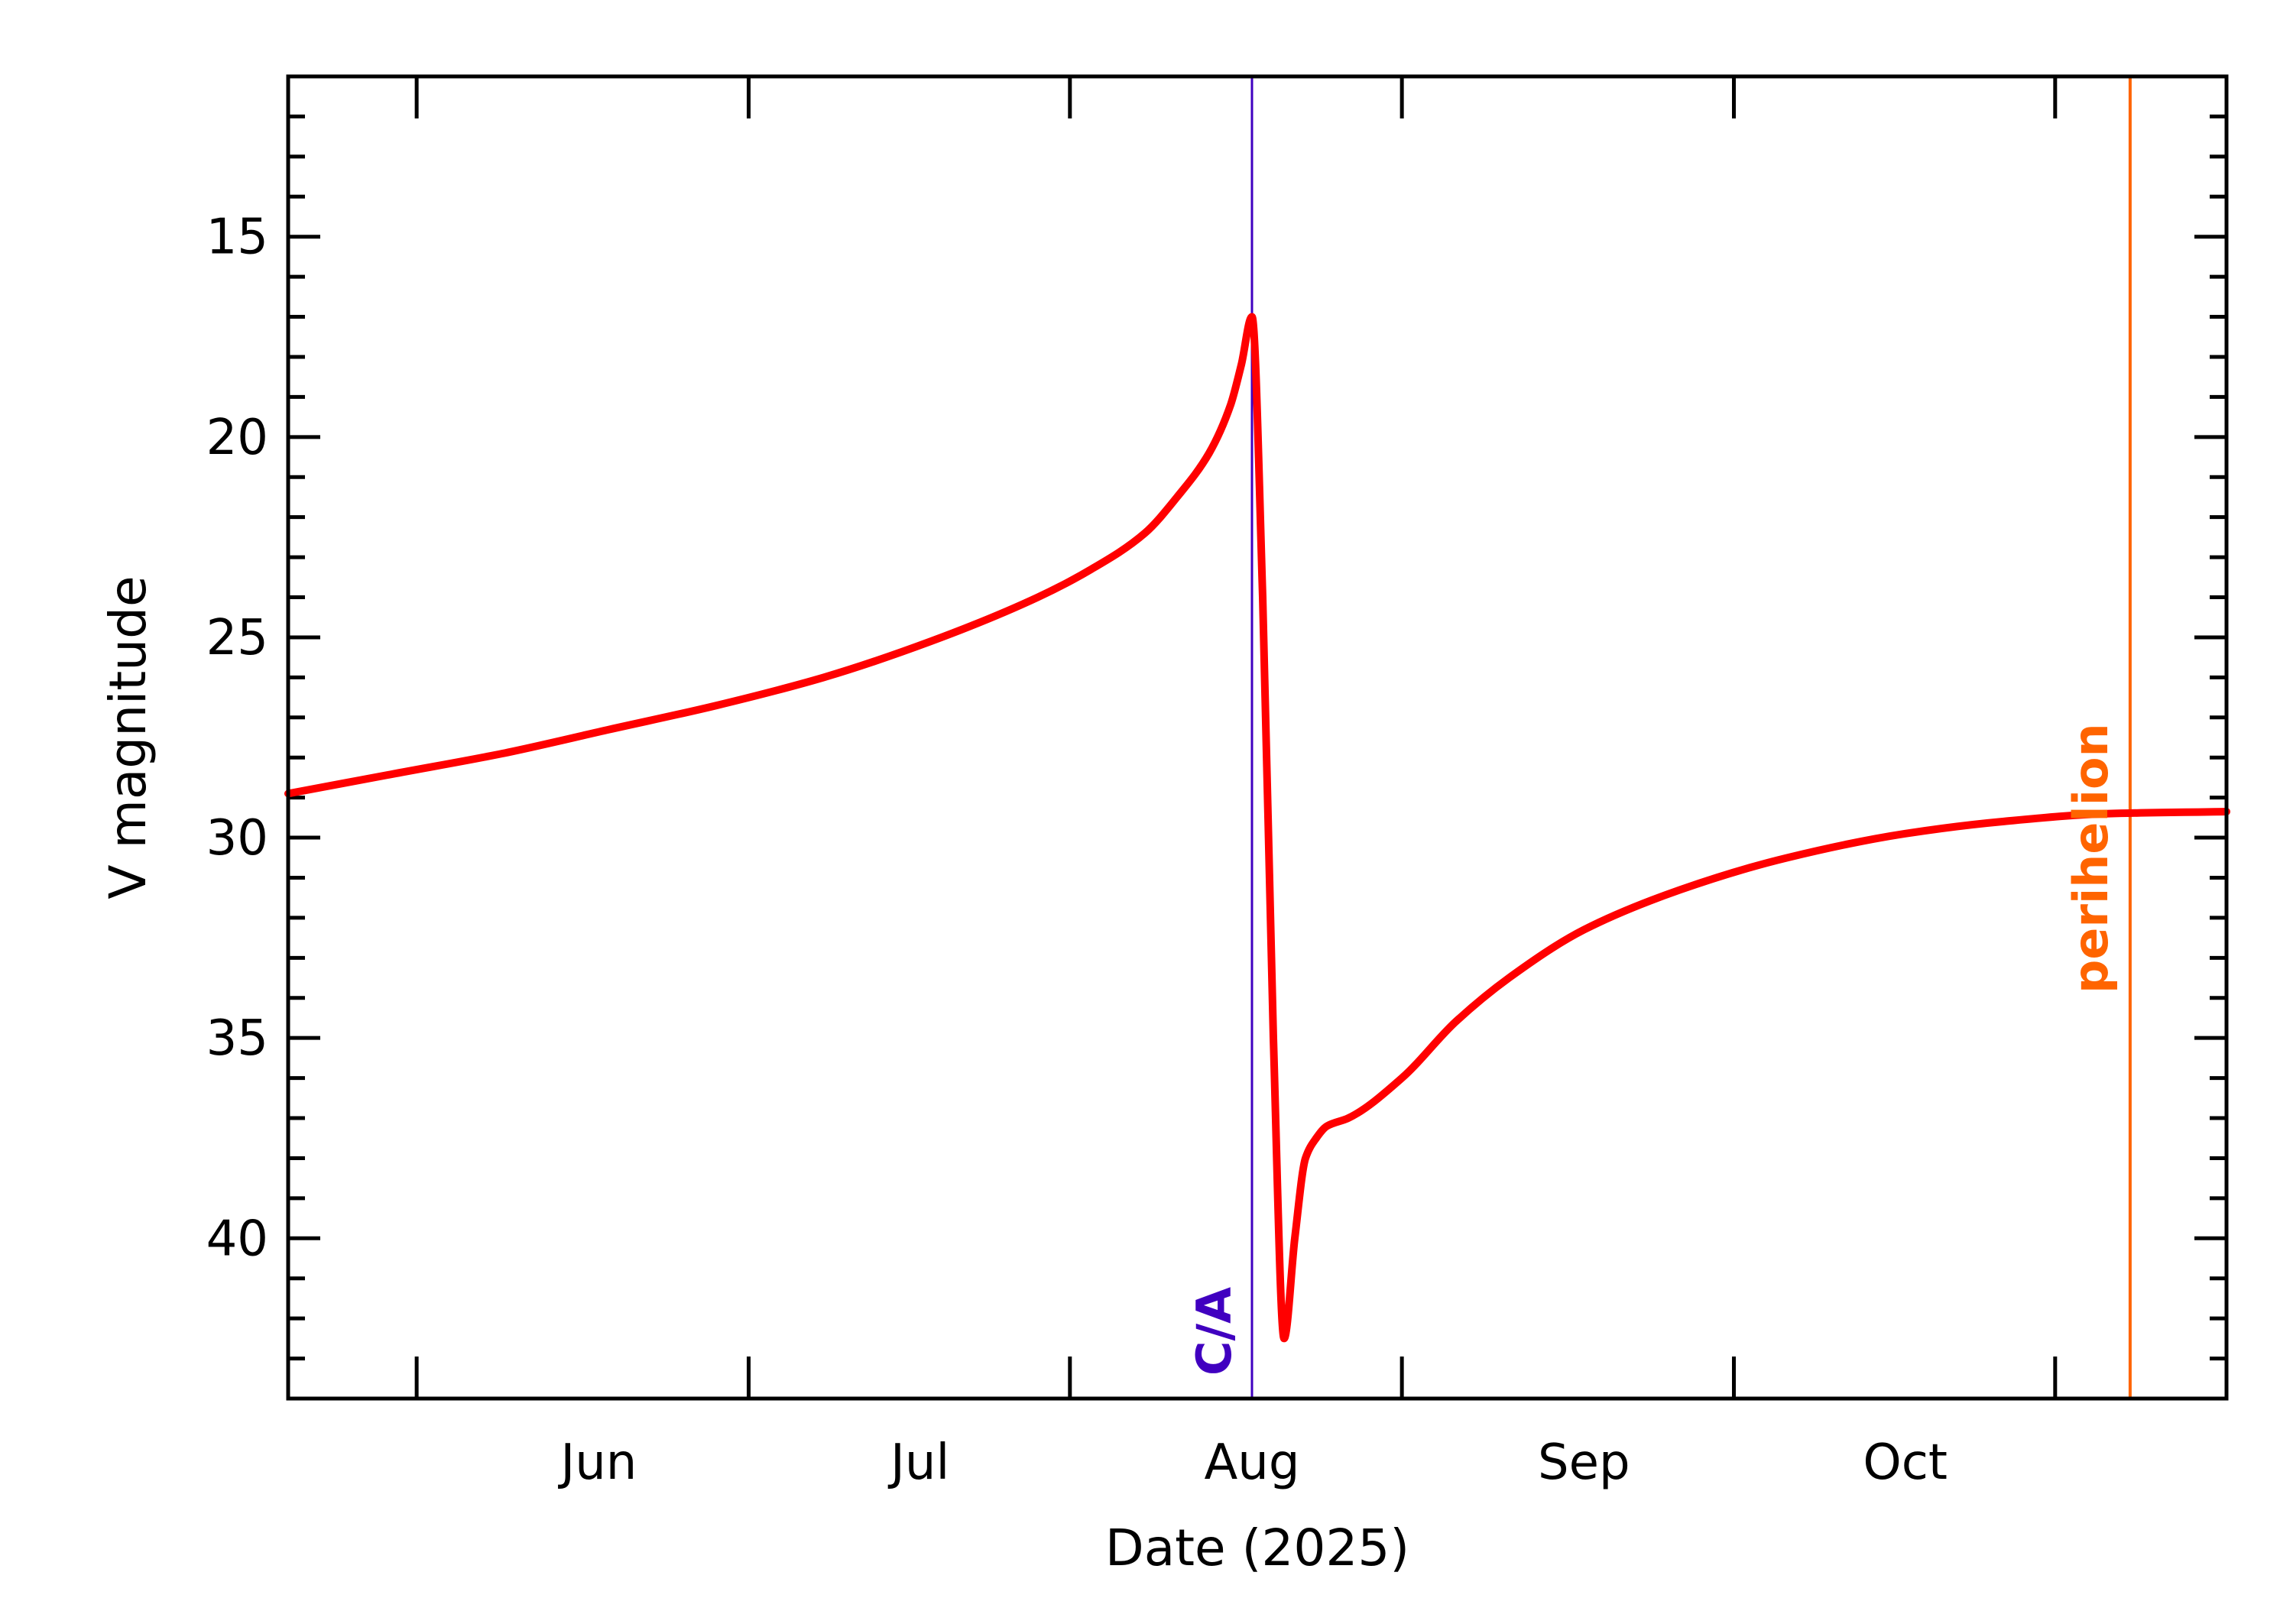 Image resolution: width=2293 pixels, height=1624 pixels. Describe the element at coordinates (237, 838) in the screenshot. I see `y-tick-label: 30` at that location.